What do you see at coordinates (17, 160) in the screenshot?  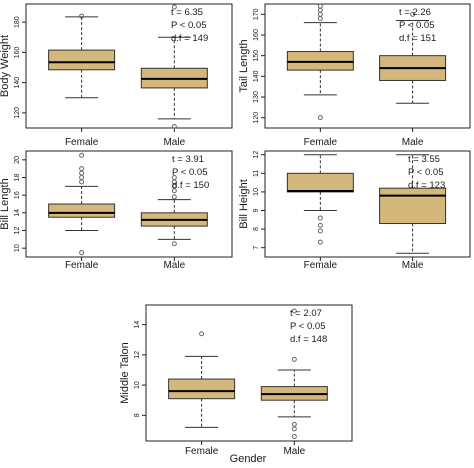 I see `y-tick-label: 20` at bounding box center [17, 160].